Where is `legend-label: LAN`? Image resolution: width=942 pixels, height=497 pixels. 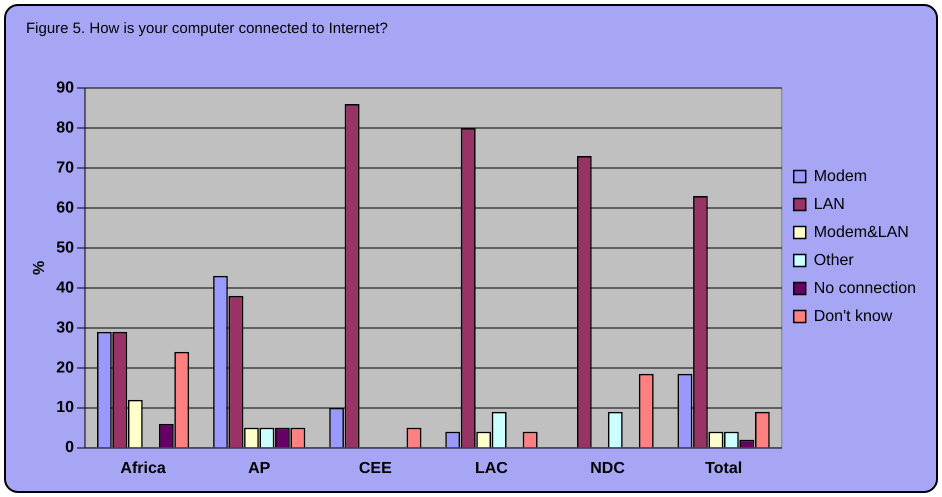 legend-label: LAN is located at coordinates (829, 204).